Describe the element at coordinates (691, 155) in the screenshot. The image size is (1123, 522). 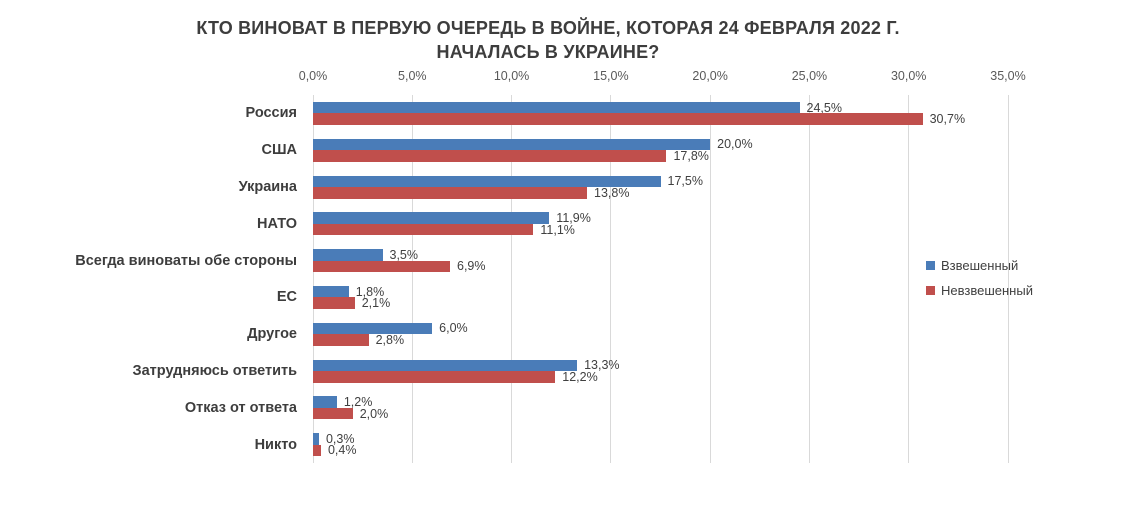
I see `bar-value-label: 17,8%` at that location.